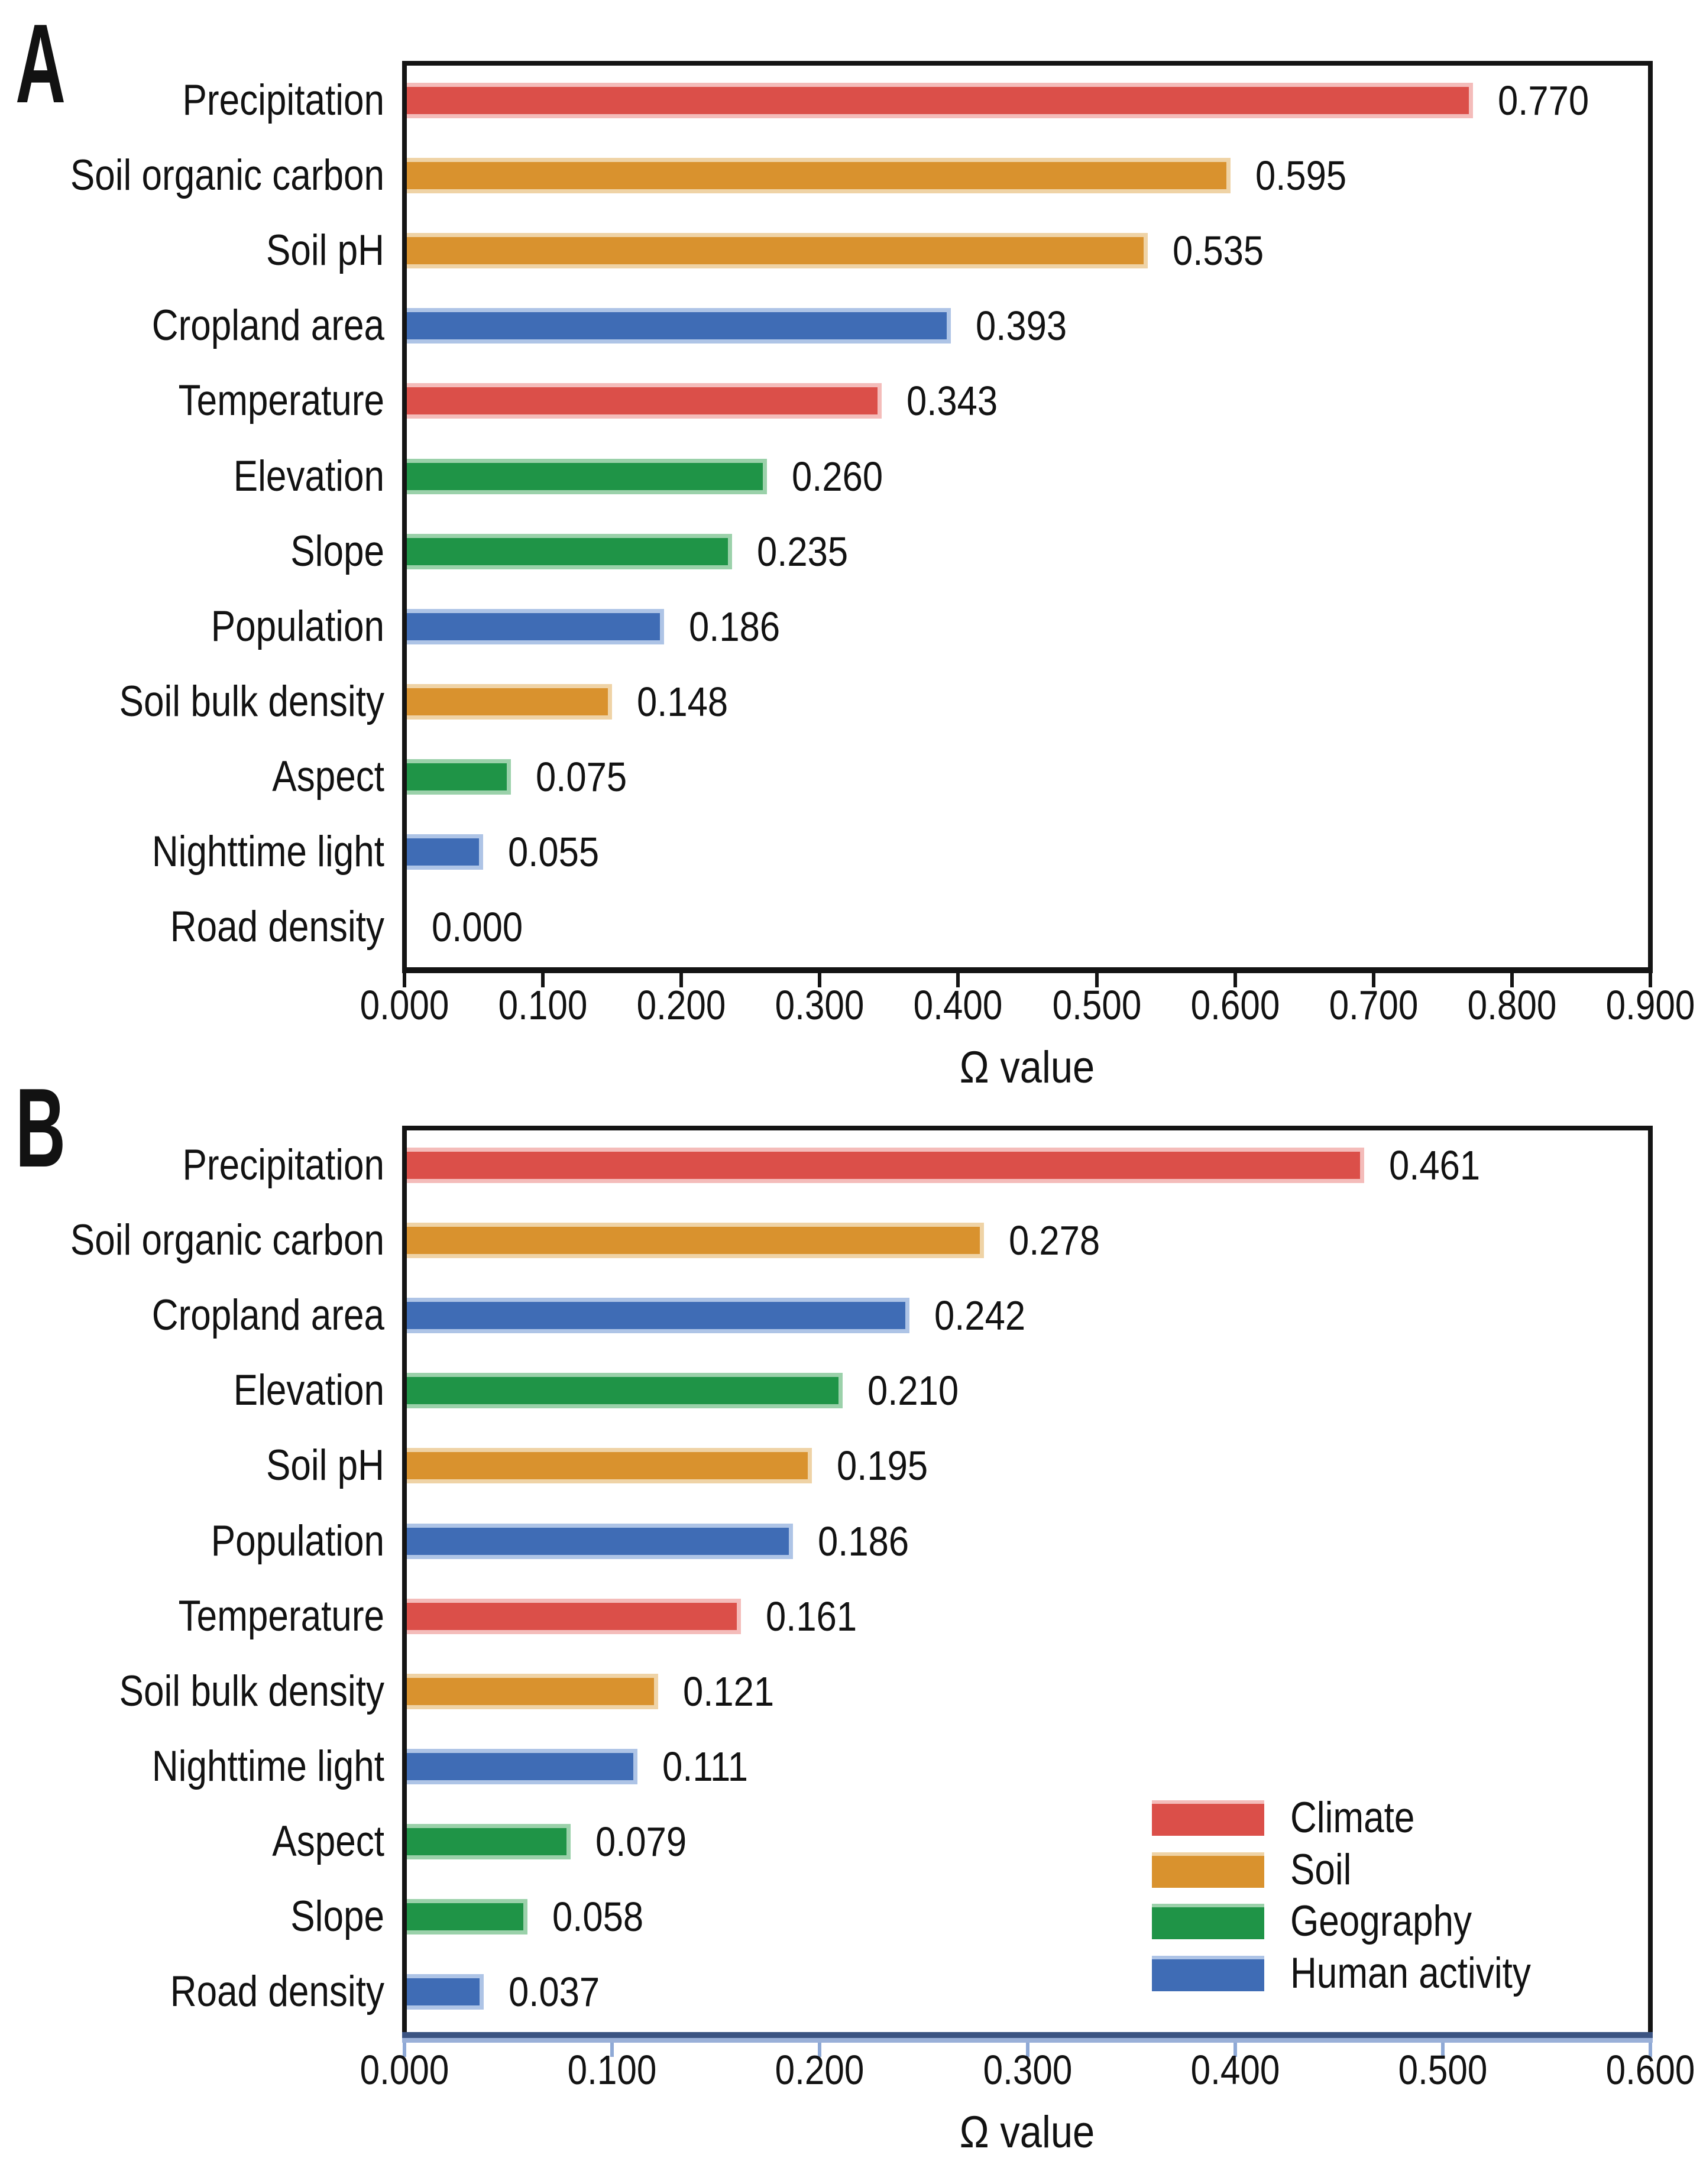 The width and height of the screenshot is (1703, 2184). I want to click on bar-value-label: 0.121, so click(728, 1692).